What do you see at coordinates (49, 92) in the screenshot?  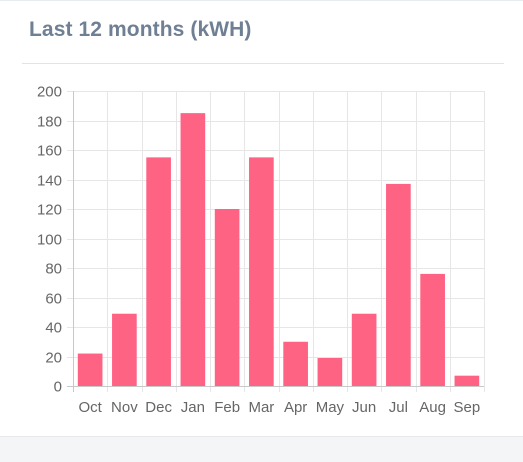 I see `y-tick-label: 200` at bounding box center [49, 92].